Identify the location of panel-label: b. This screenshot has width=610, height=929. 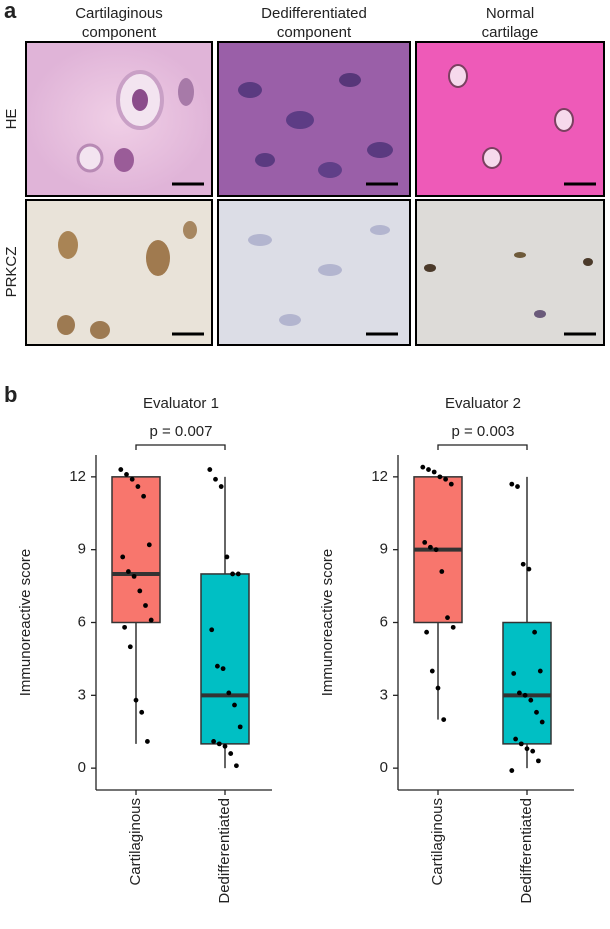
(10, 394).